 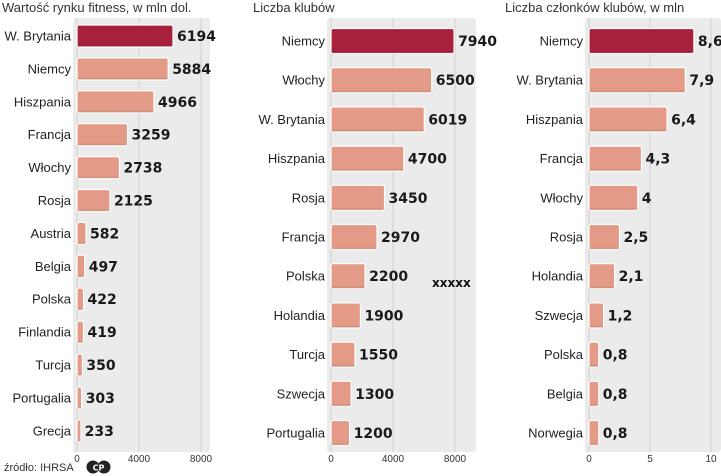 I want to click on value-label: 303, so click(x=100, y=399).